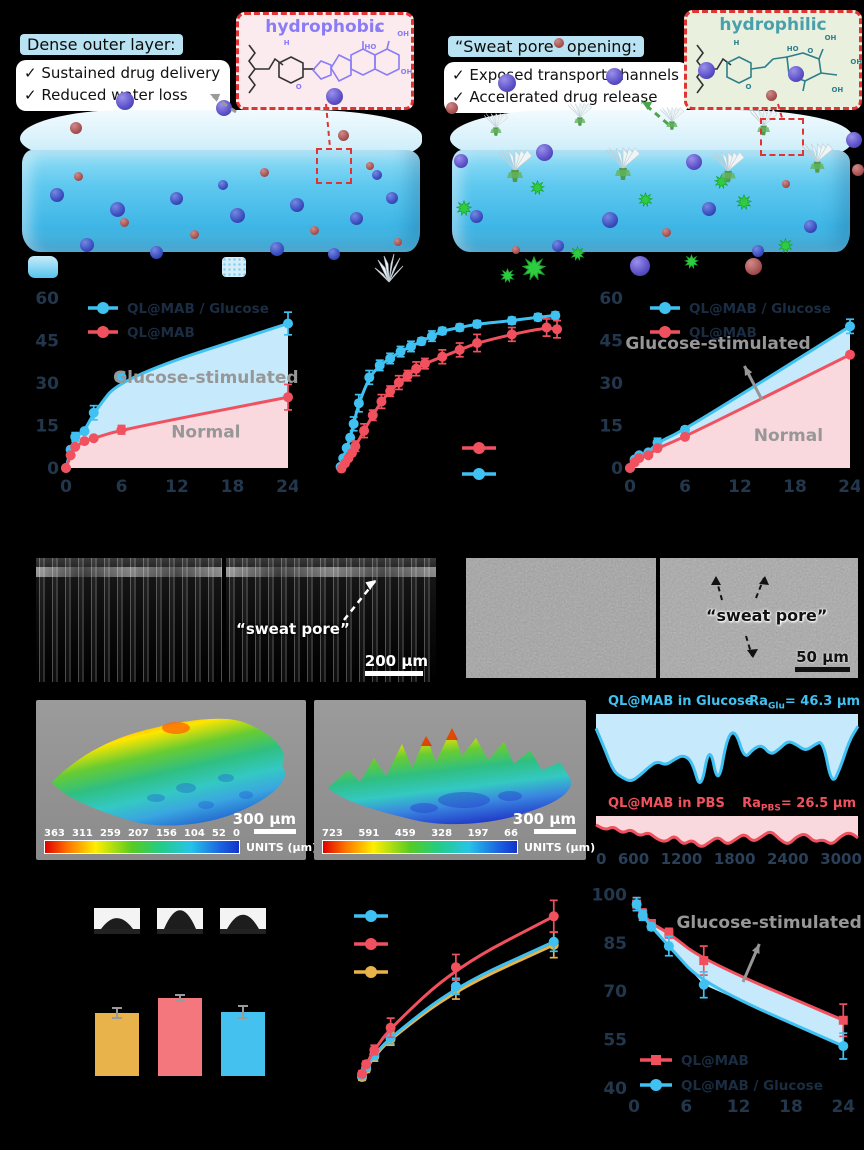  Describe the element at coordinates (82, 833) in the screenshot. I see `tick-label: 311` at that location.